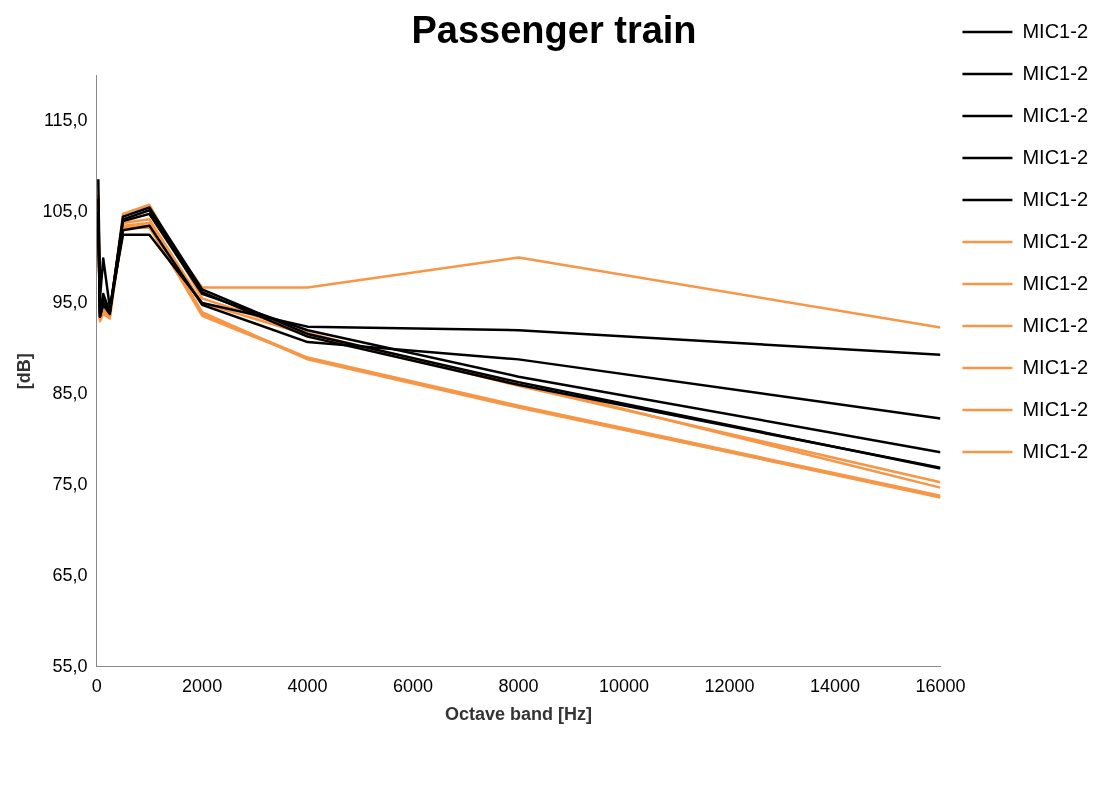  What do you see at coordinates (70, 301) in the screenshot?
I see `y-tick-label: 95,0` at bounding box center [70, 301].